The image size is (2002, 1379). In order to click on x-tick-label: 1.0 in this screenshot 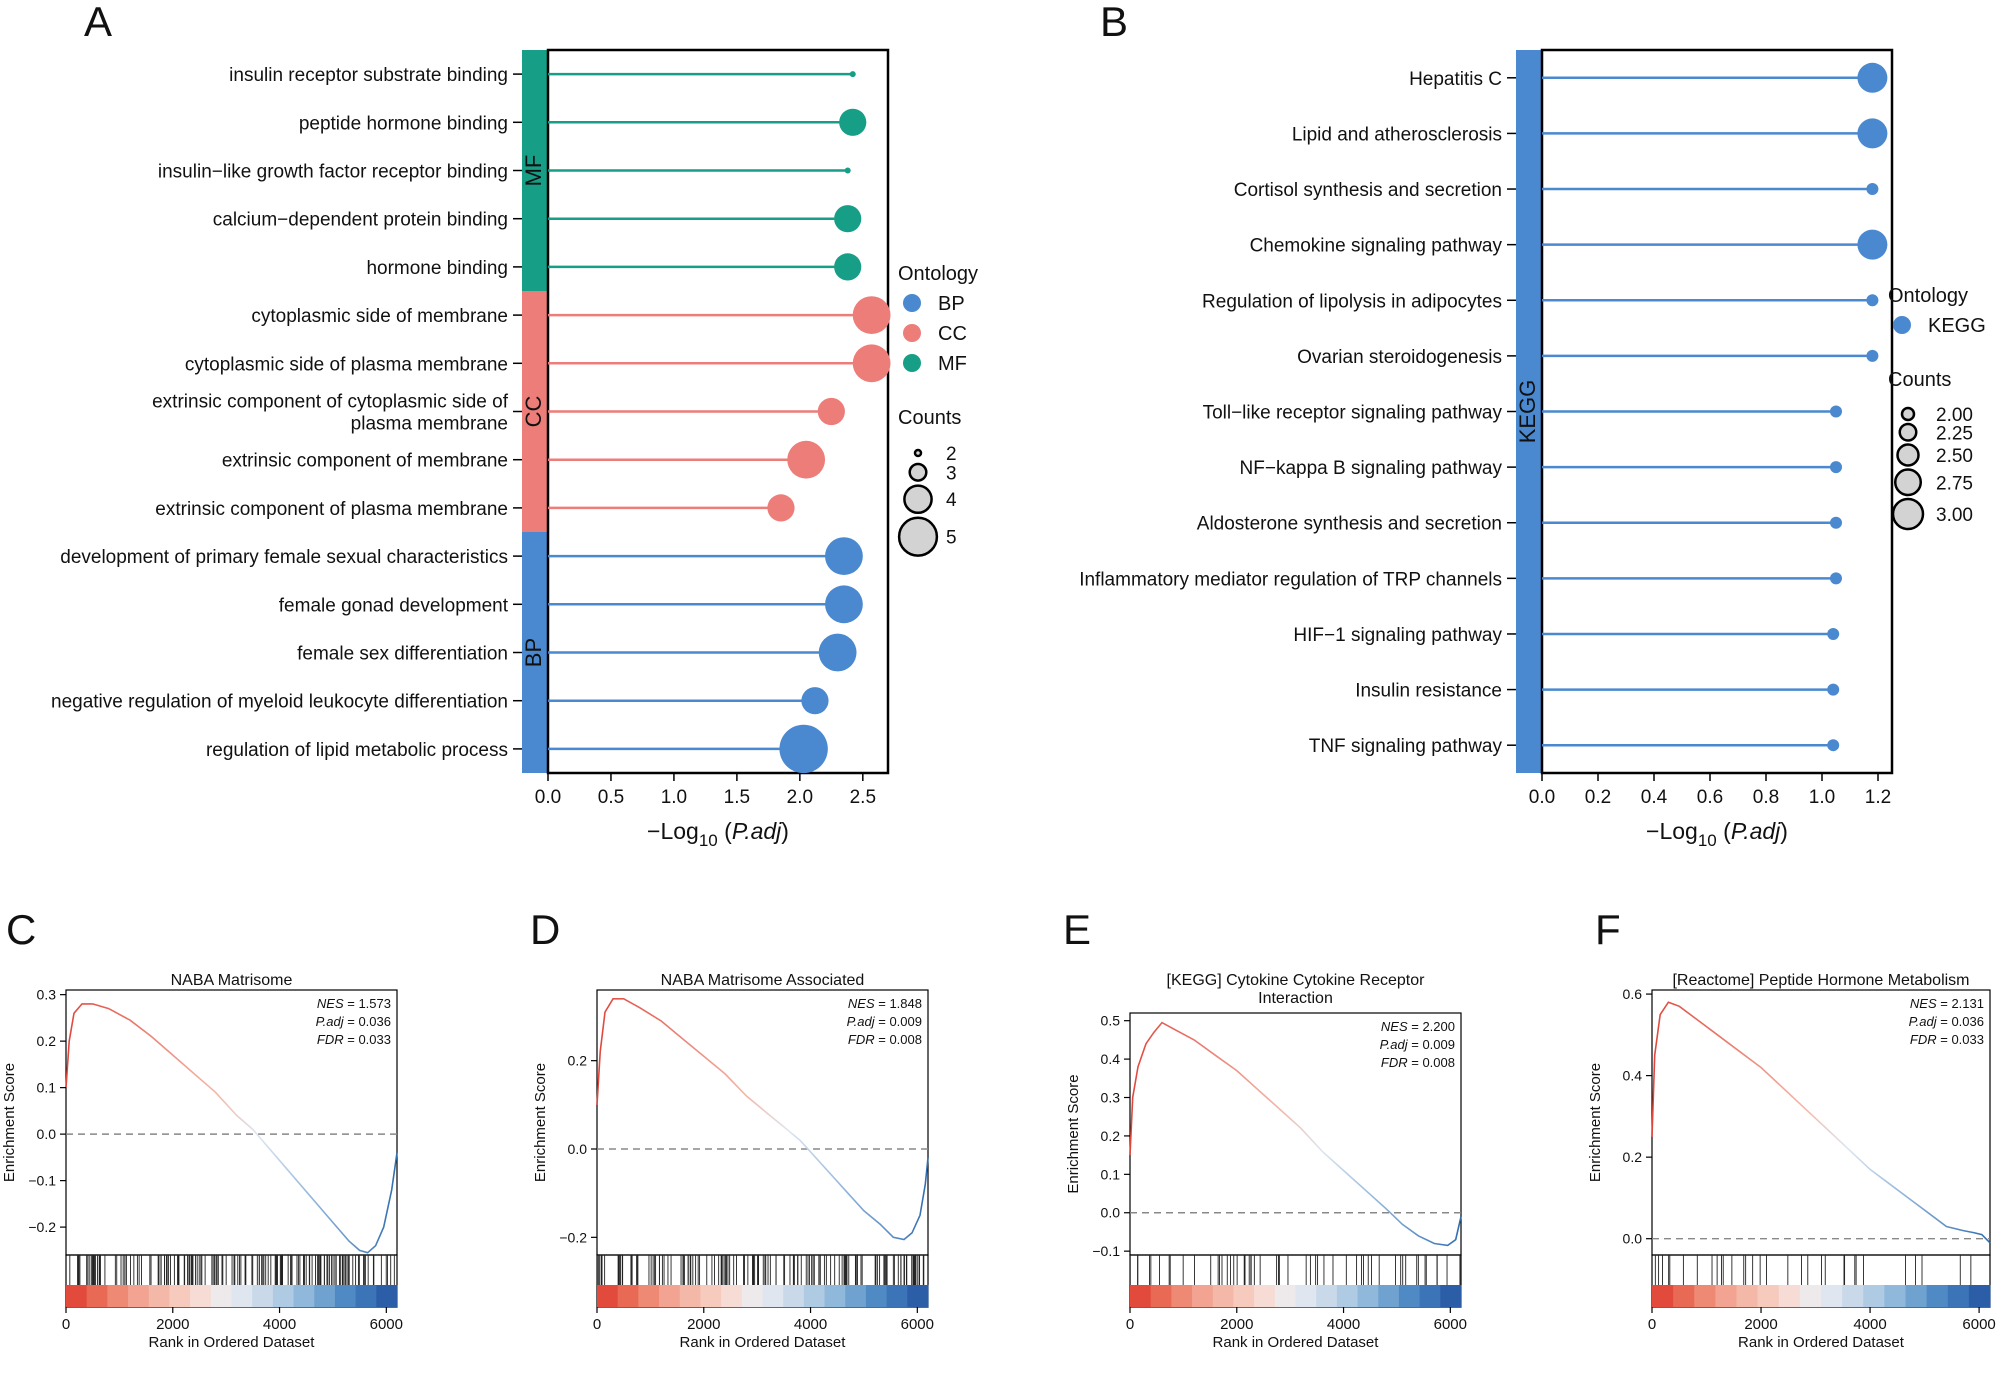, I will do `click(674, 797)`.